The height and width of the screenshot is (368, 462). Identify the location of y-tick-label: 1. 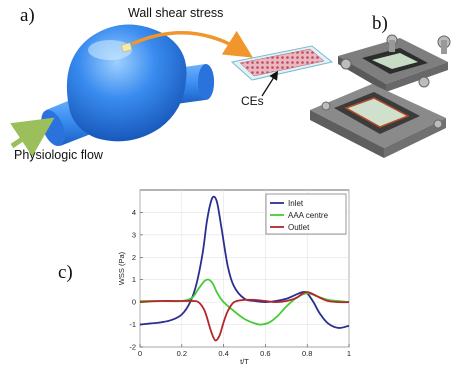
(134, 279).